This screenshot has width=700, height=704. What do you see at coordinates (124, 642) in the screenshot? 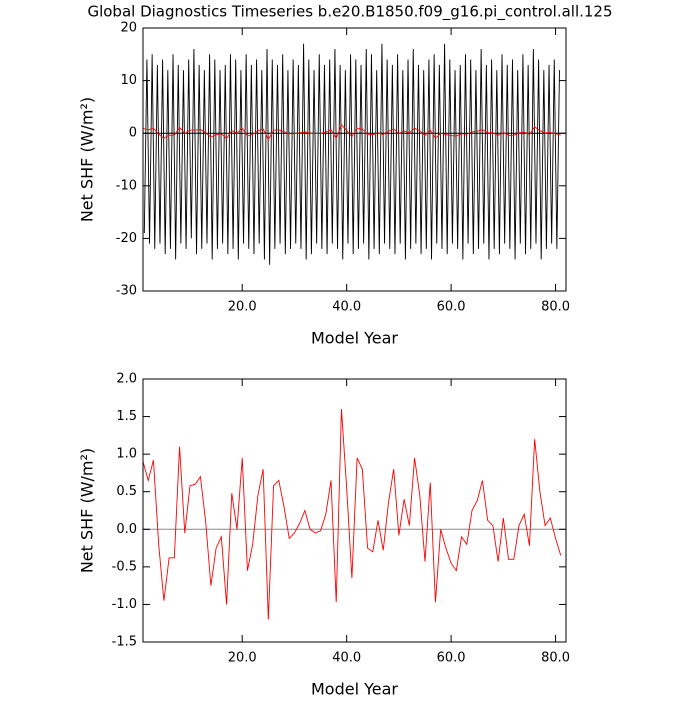
I see `y-tick-label: -1.5` at bounding box center [124, 642].